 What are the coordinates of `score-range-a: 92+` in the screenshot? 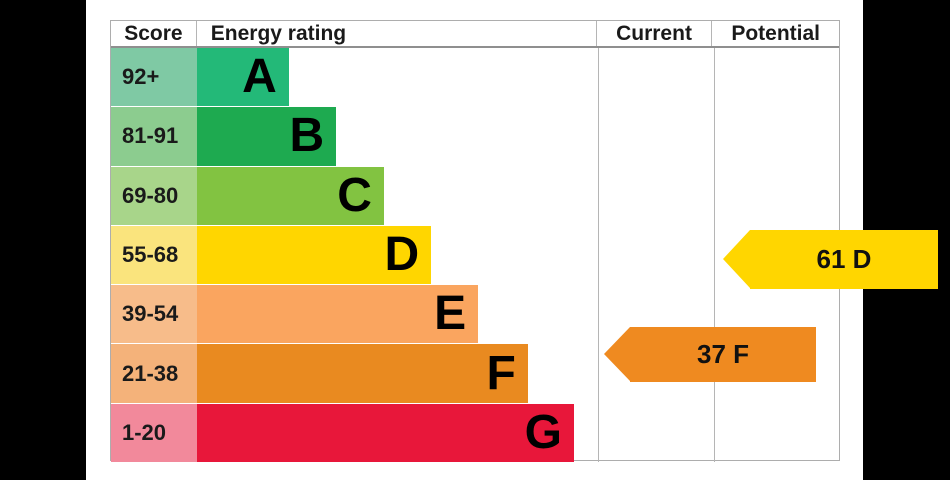 It's located at (154, 77).